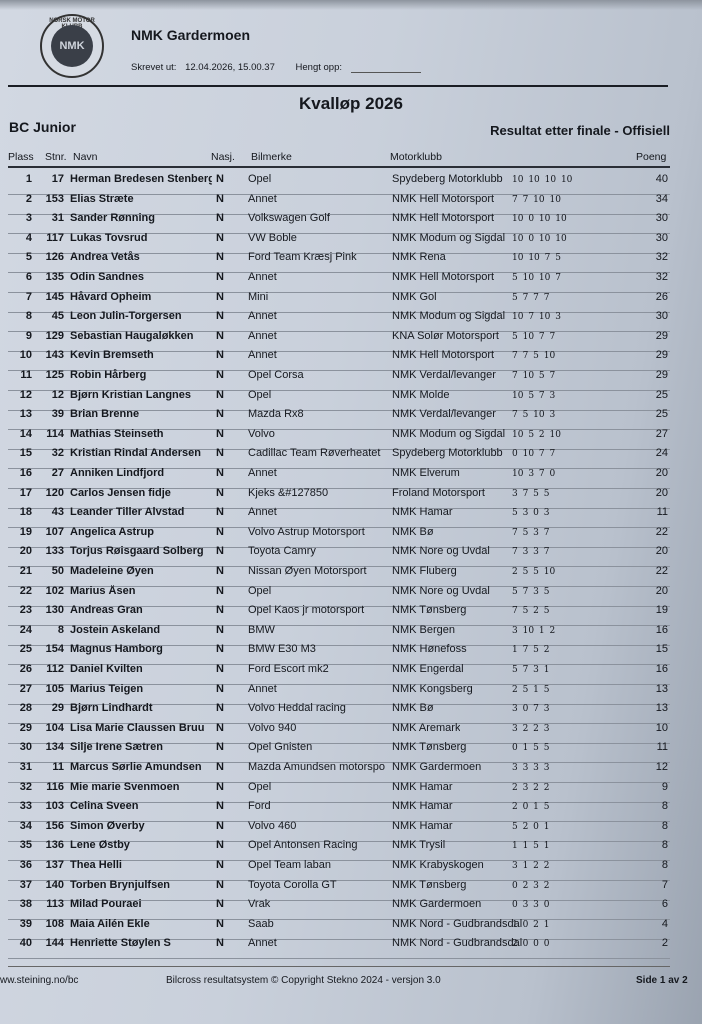  What do you see at coordinates (28, 296) in the screenshot?
I see `place: 7` at bounding box center [28, 296].